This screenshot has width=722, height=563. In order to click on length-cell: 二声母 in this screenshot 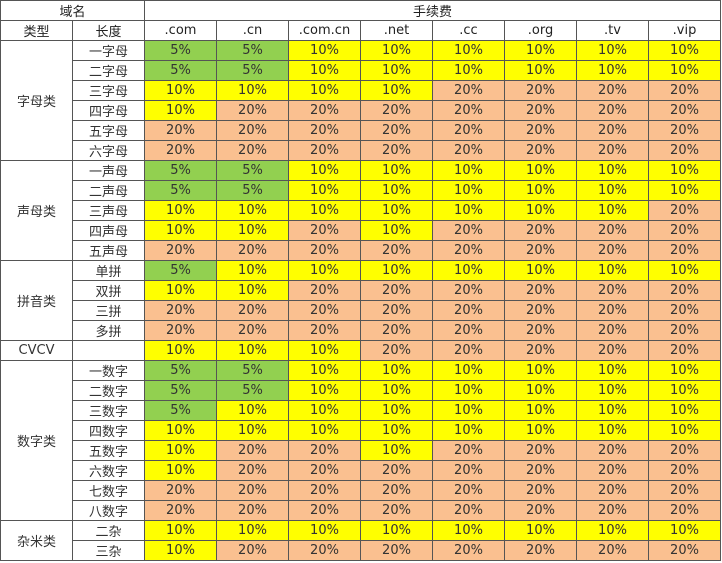, I will do `click(108, 190)`.